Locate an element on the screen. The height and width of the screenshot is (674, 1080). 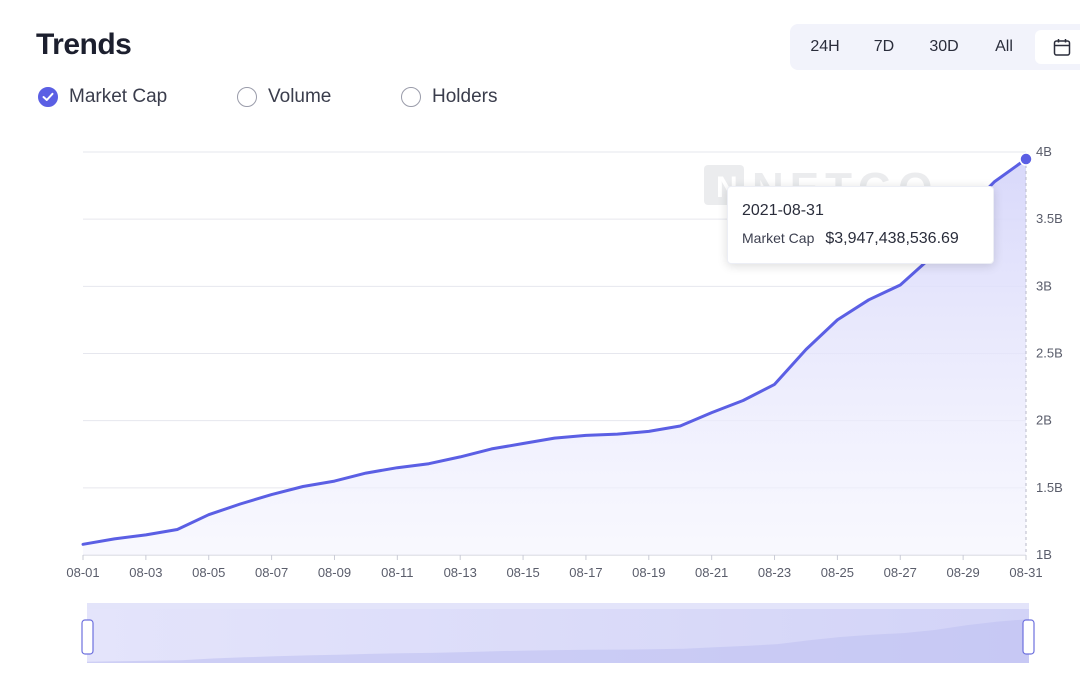
y-tick-label: 4B is located at coordinates (1044, 151).